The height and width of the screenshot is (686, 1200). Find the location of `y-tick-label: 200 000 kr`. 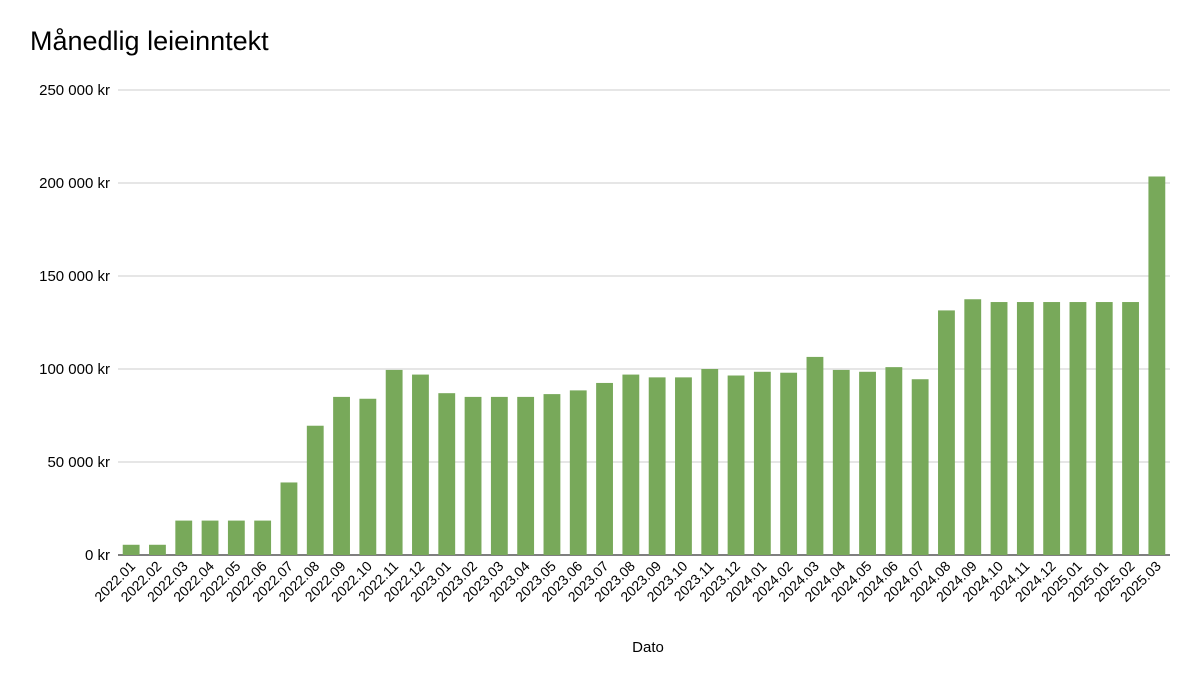

y-tick-label: 200 000 kr is located at coordinates (74, 183).